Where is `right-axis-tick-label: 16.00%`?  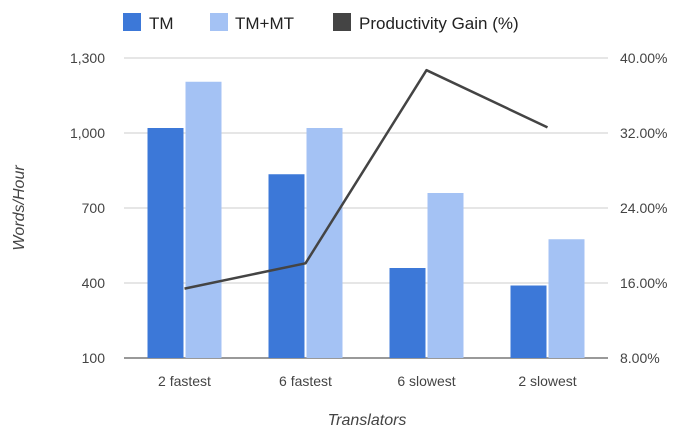 right-axis-tick-label: 16.00% is located at coordinates (643, 283).